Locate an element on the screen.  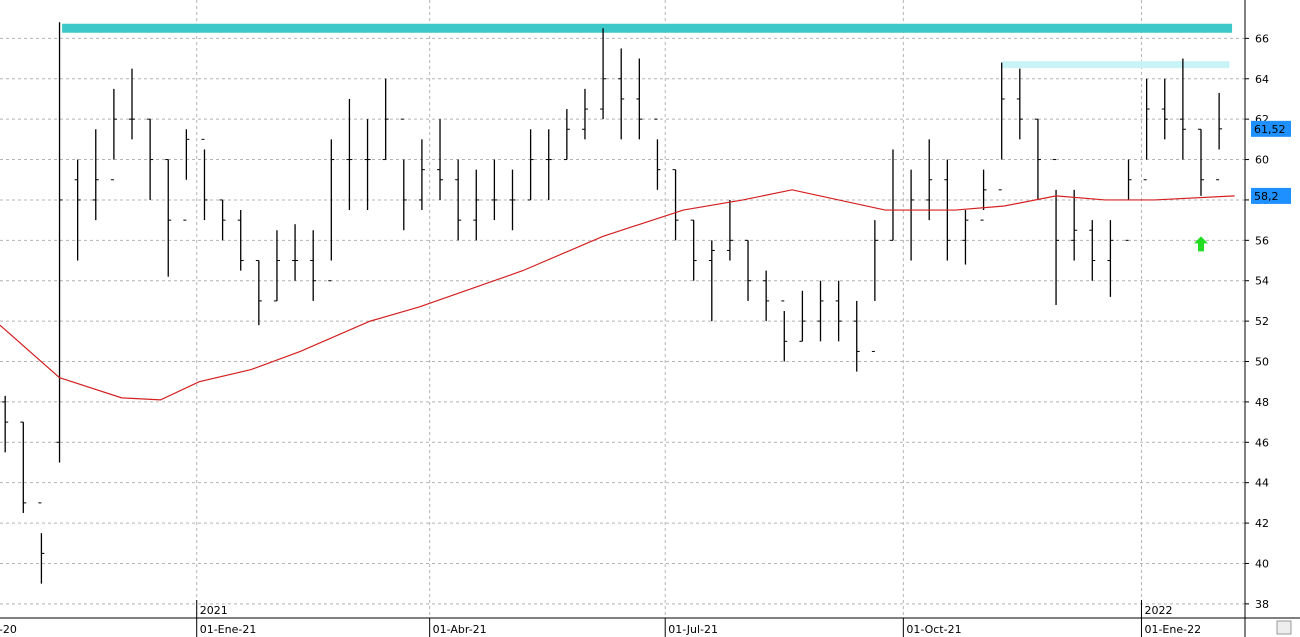
price-tag-label: 61,52 is located at coordinates (1270, 129).